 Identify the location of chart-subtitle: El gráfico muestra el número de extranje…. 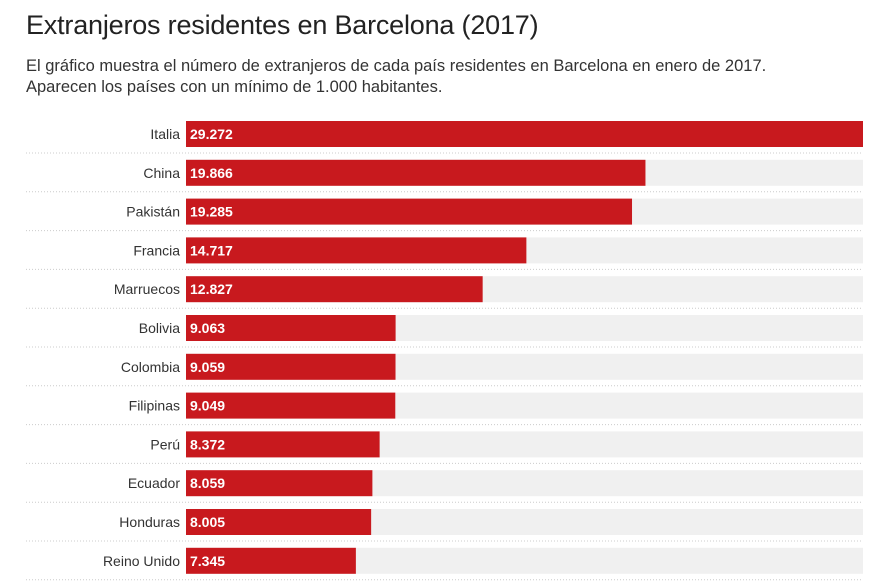
(446, 77).